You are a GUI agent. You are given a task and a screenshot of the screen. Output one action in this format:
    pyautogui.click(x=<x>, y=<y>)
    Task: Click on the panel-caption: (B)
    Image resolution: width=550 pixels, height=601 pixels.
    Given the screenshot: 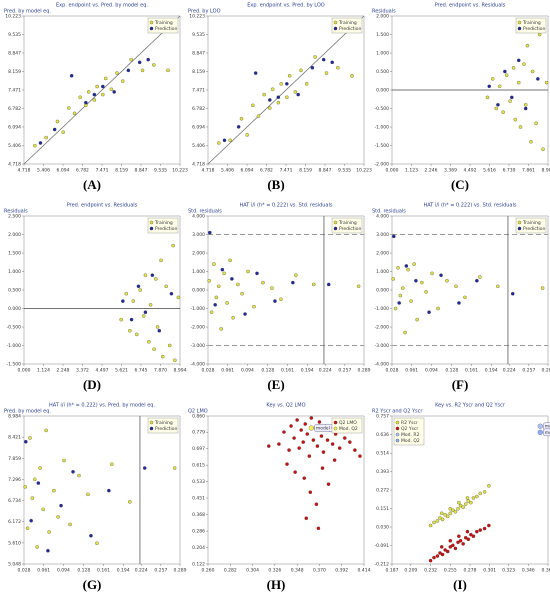 What is the action you would take?
    pyautogui.click(x=275, y=184)
    